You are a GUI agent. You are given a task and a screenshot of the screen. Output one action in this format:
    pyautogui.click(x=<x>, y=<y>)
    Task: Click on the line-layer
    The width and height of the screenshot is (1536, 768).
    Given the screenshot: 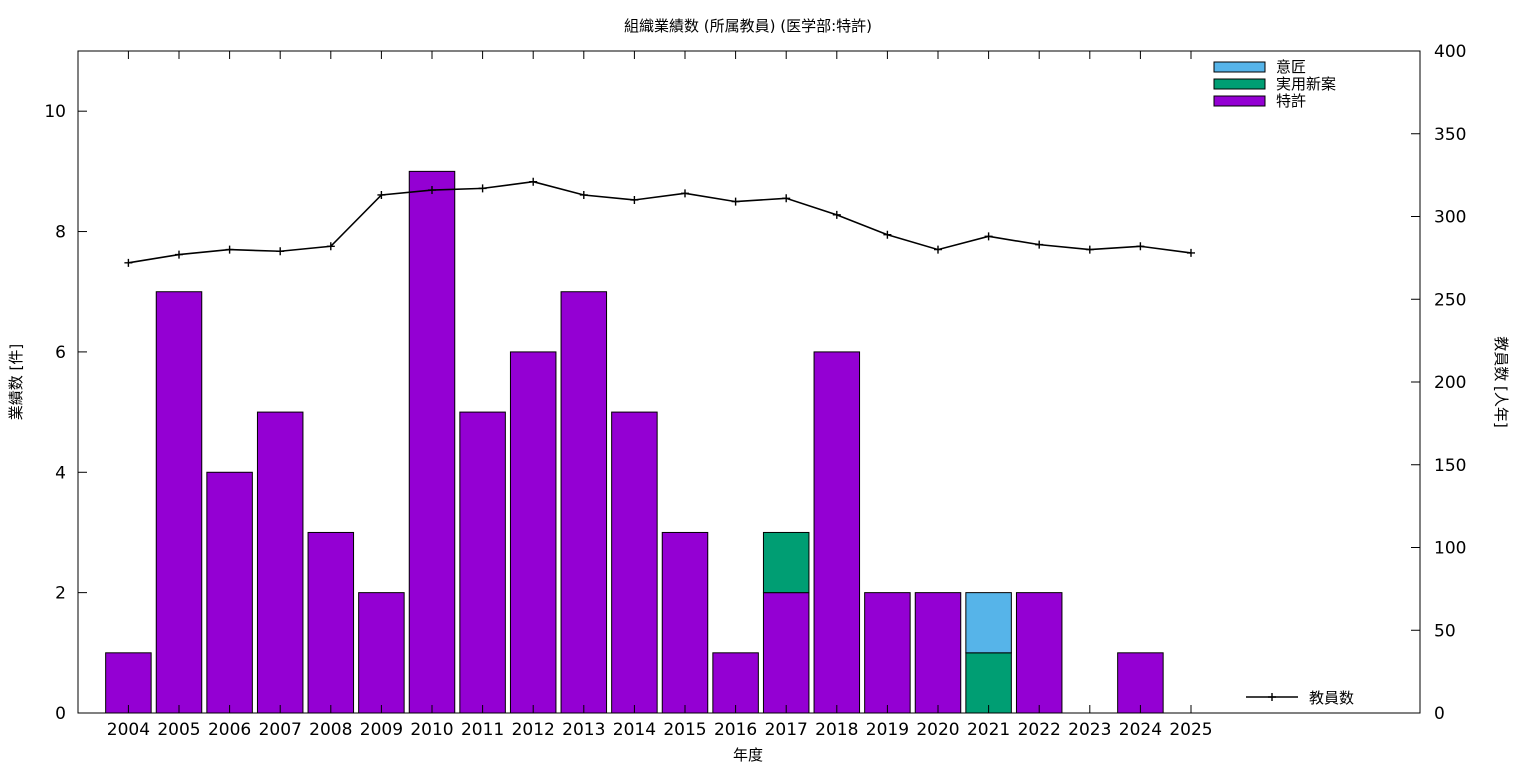 What is the action you would take?
    pyautogui.click(x=659, y=222)
    